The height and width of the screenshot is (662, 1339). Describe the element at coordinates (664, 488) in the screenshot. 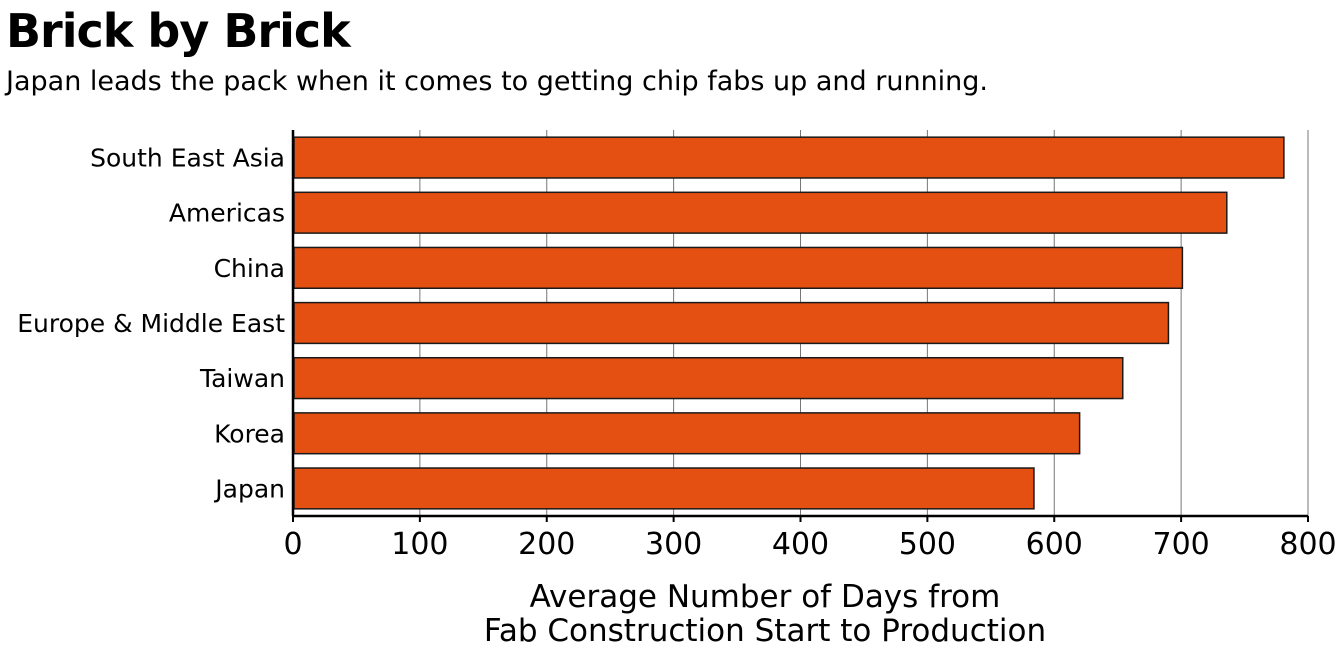

I see `bar-japan` at that location.